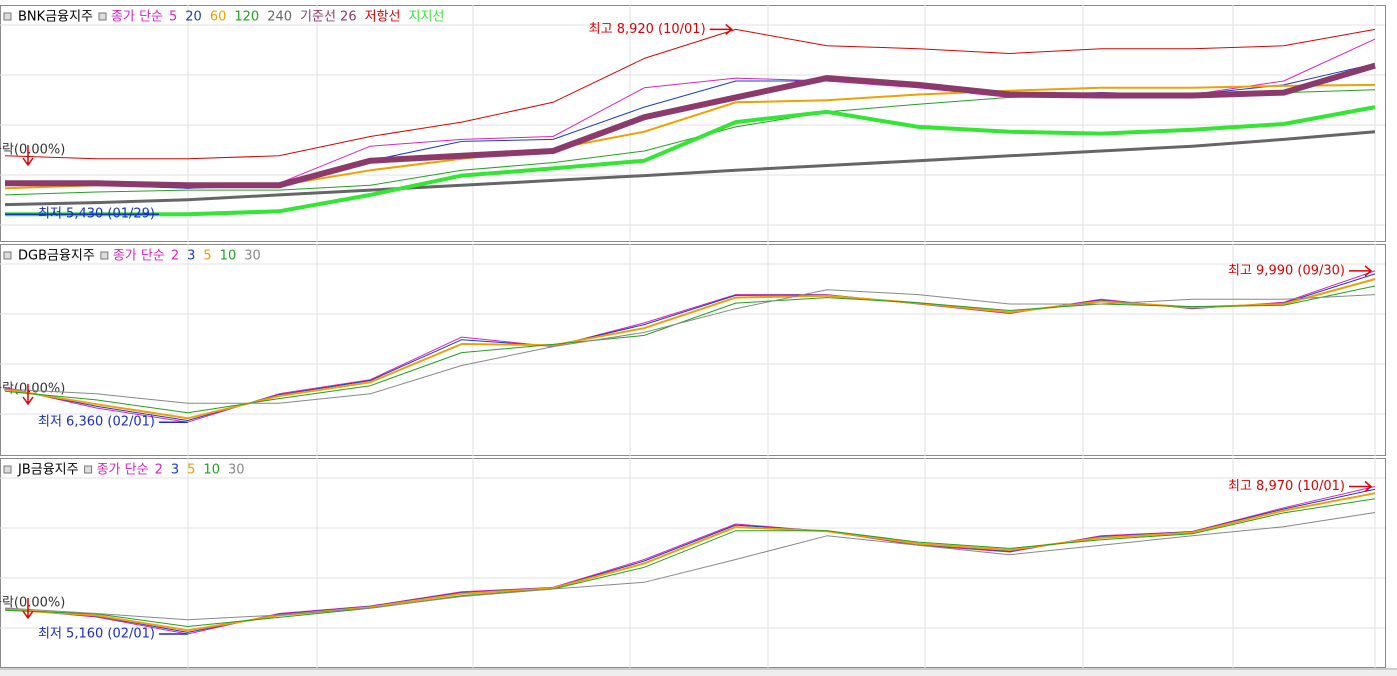  Describe the element at coordinates (698, 673) in the screenshot. I see `axis-strip-fill` at that location.